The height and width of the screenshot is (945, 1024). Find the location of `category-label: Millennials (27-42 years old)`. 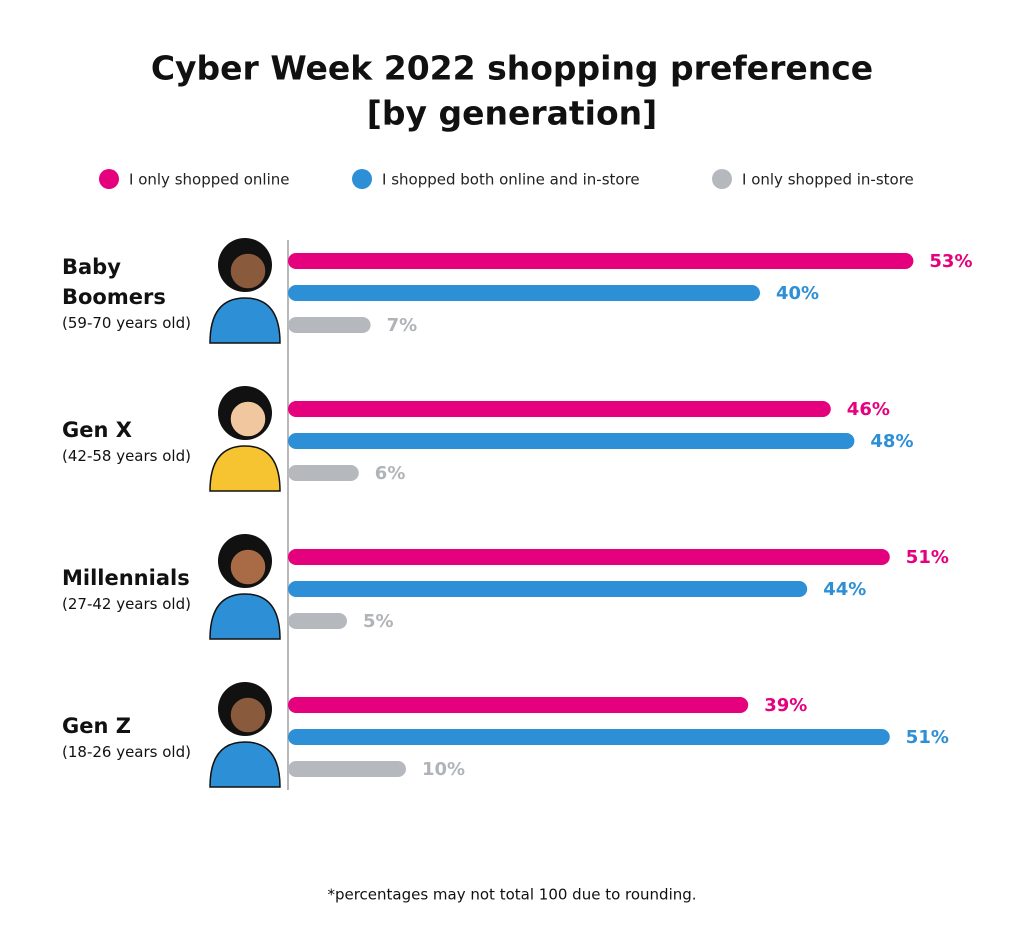

category-label: Millennials (27-42 years old) is located at coordinates (132, 589).